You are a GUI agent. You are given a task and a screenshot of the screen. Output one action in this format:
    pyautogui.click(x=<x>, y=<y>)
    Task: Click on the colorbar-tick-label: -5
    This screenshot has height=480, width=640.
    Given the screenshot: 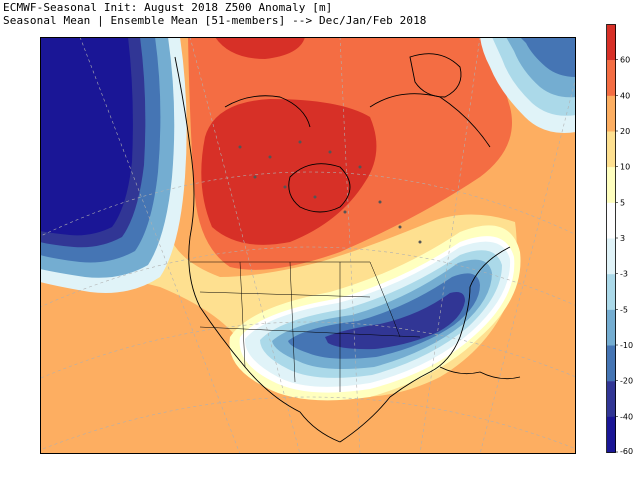 What is the action you would take?
    pyautogui.click(x=624, y=309)
    